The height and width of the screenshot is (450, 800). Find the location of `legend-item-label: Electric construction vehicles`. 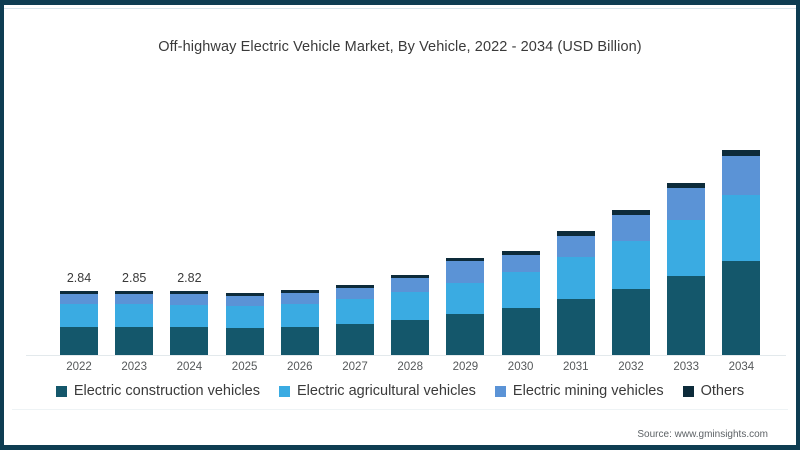

legend-item-label: Electric construction vehicles is located at coordinates (167, 391).